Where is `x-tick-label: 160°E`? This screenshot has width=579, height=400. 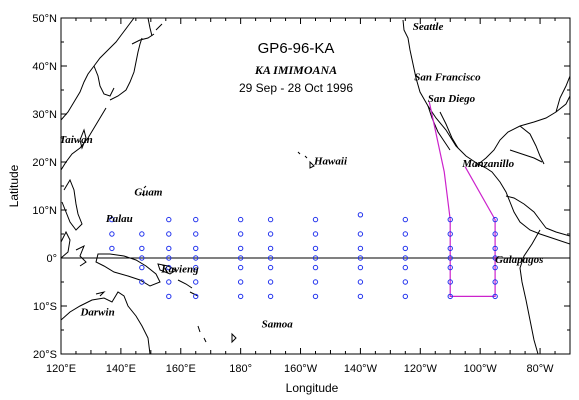
x-tick-label: 160°E is located at coordinates (181, 369).